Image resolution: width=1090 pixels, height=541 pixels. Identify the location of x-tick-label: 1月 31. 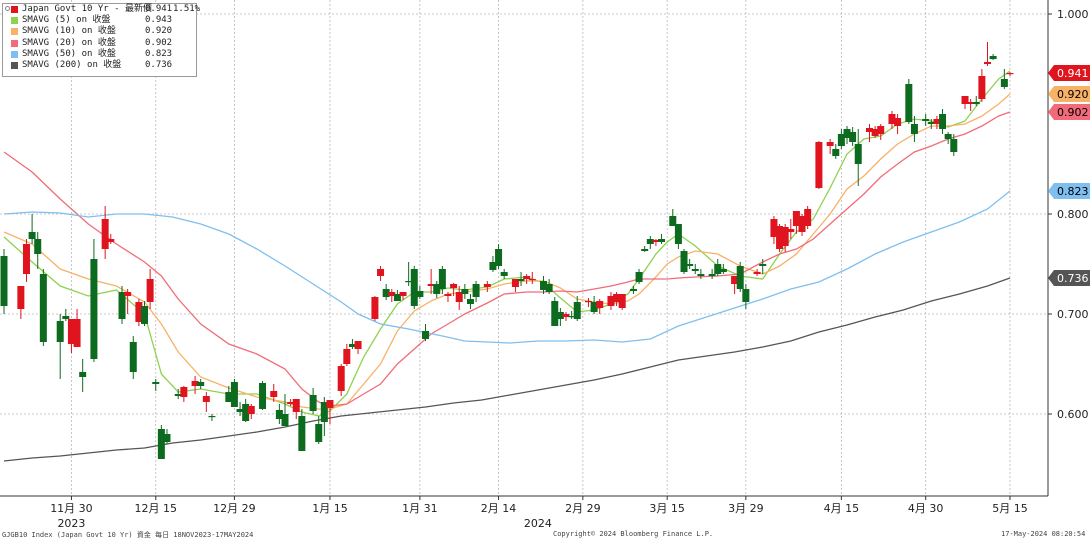
(420, 508).